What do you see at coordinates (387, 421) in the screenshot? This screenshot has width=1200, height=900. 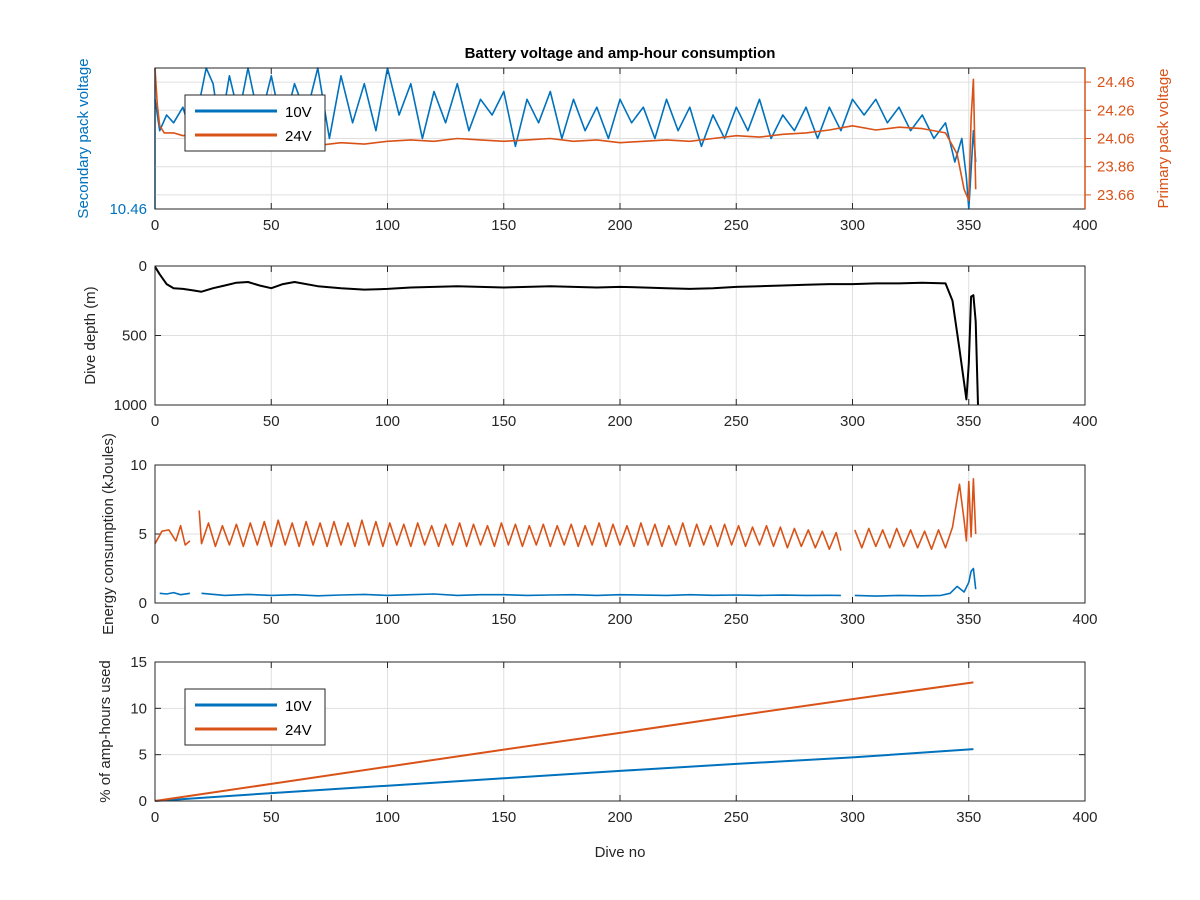 I see `x-tick-label-2: 100` at bounding box center [387, 421].